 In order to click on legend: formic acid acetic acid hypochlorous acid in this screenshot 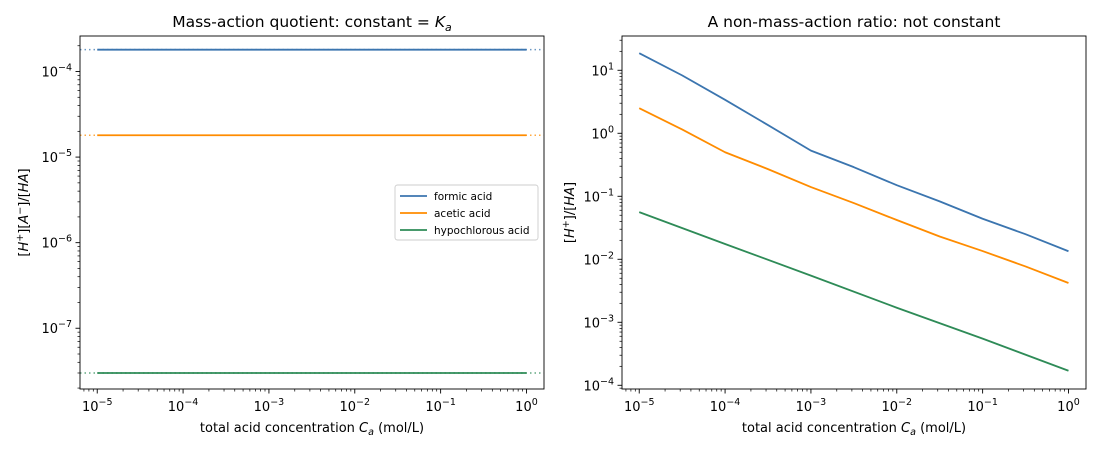, I will do `click(466, 212)`.